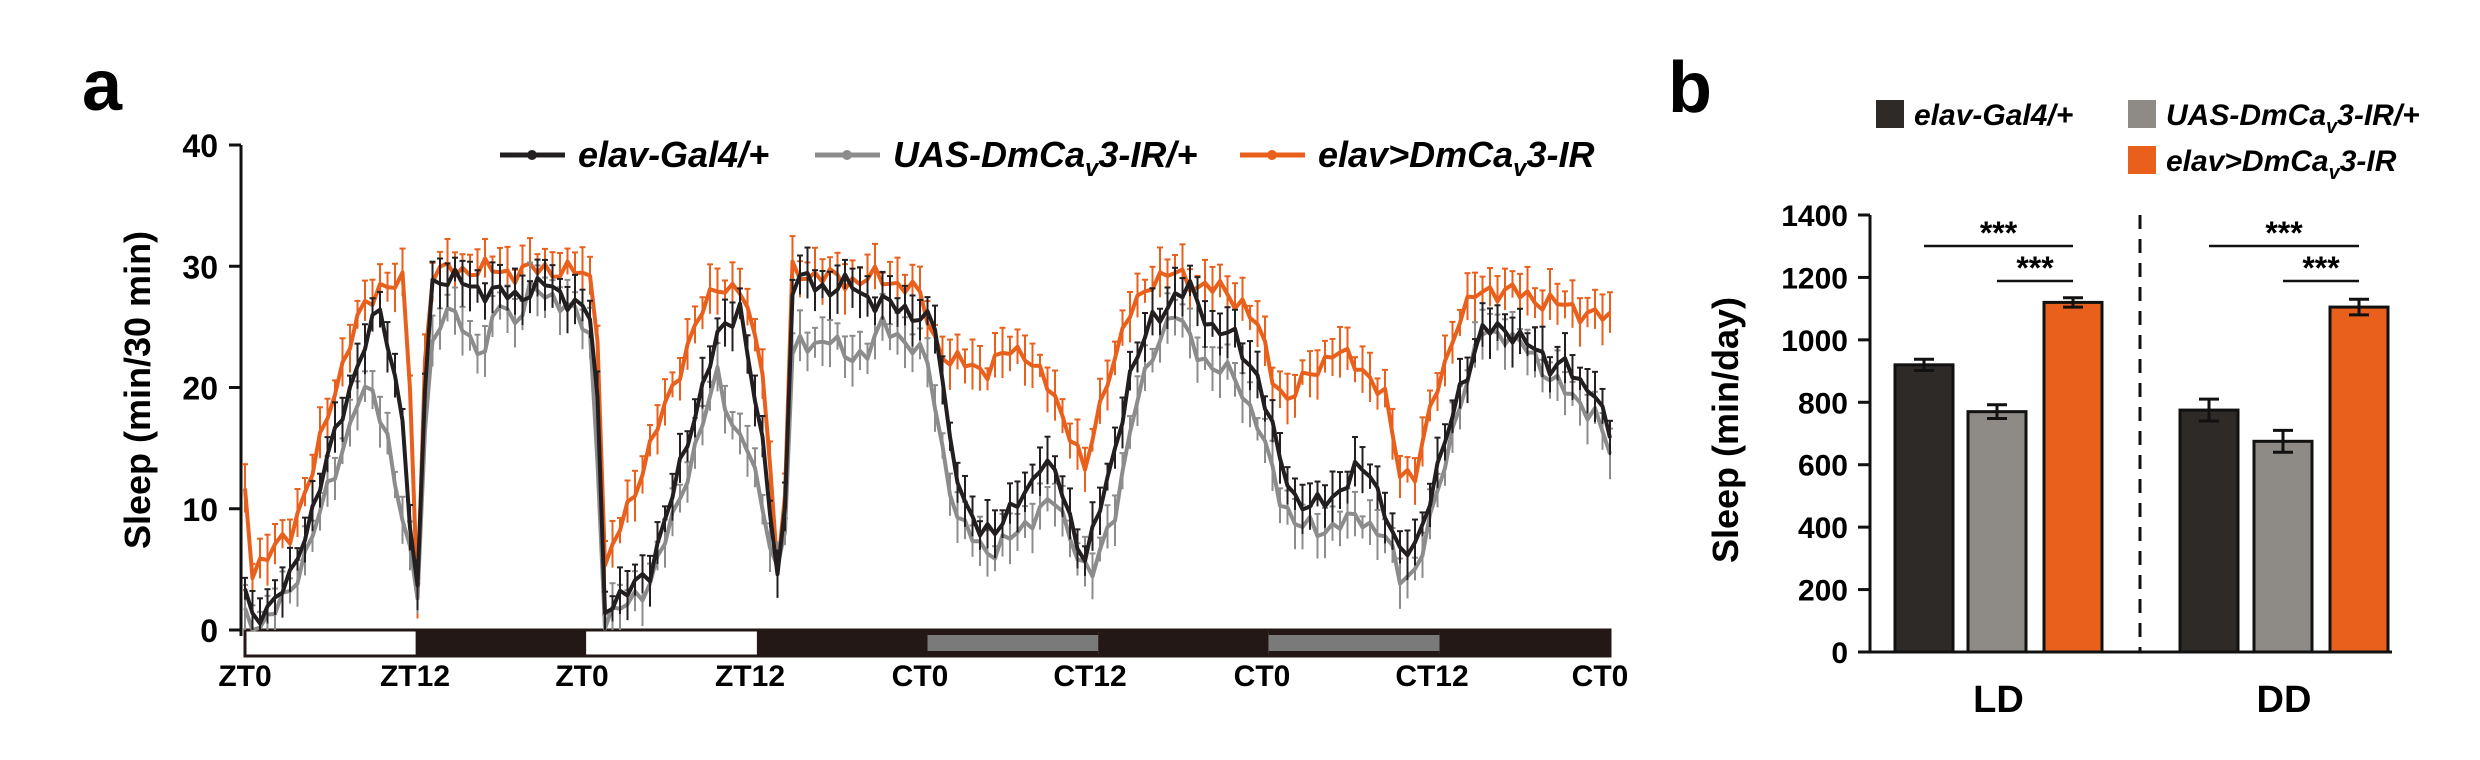 Image resolution: width=2480 pixels, height=760 pixels. I want to click on legend-marker-dark, so click(532, 155).